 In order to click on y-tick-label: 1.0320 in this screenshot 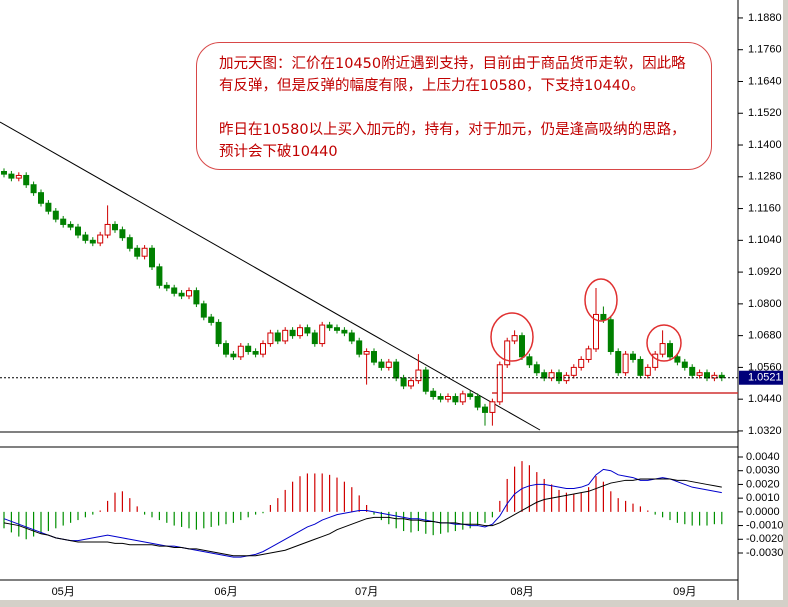, I will do `click(765, 431)`.